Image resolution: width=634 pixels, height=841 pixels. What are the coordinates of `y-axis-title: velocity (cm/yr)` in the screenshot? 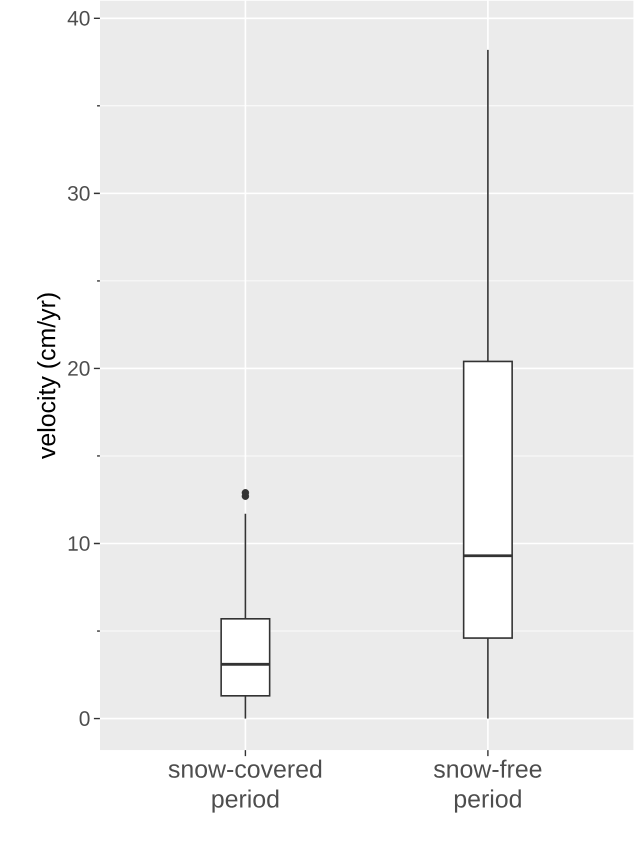 It's located at (48, 376).